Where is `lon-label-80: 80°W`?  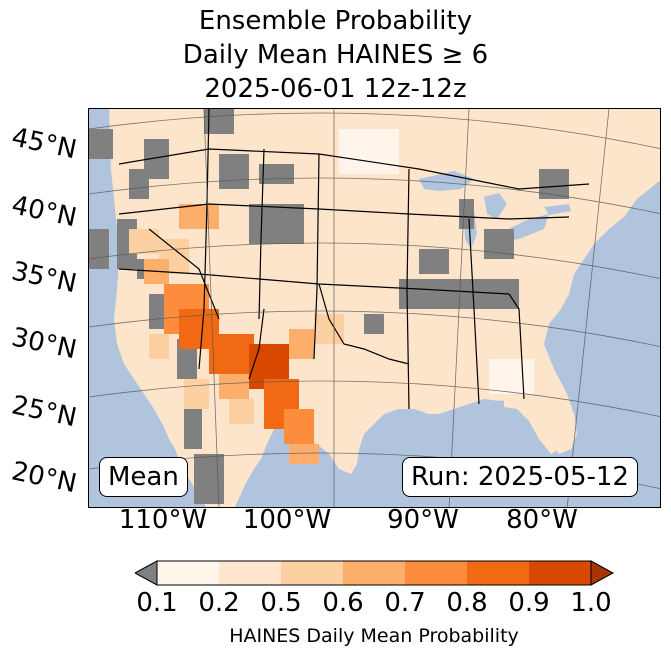
lon-label-80: 80°W is located at coordinates (542, 520).